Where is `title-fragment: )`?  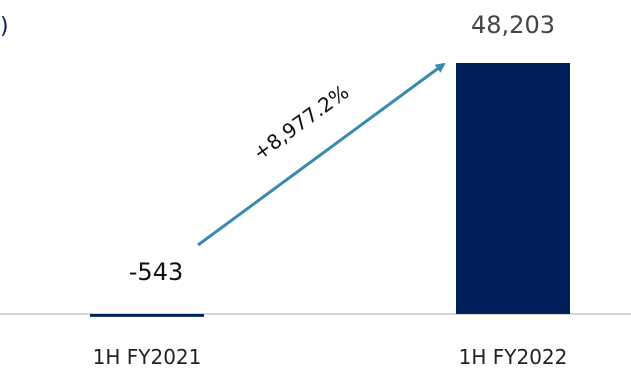 title-fragment: ) is located at coordinates (4, 26).